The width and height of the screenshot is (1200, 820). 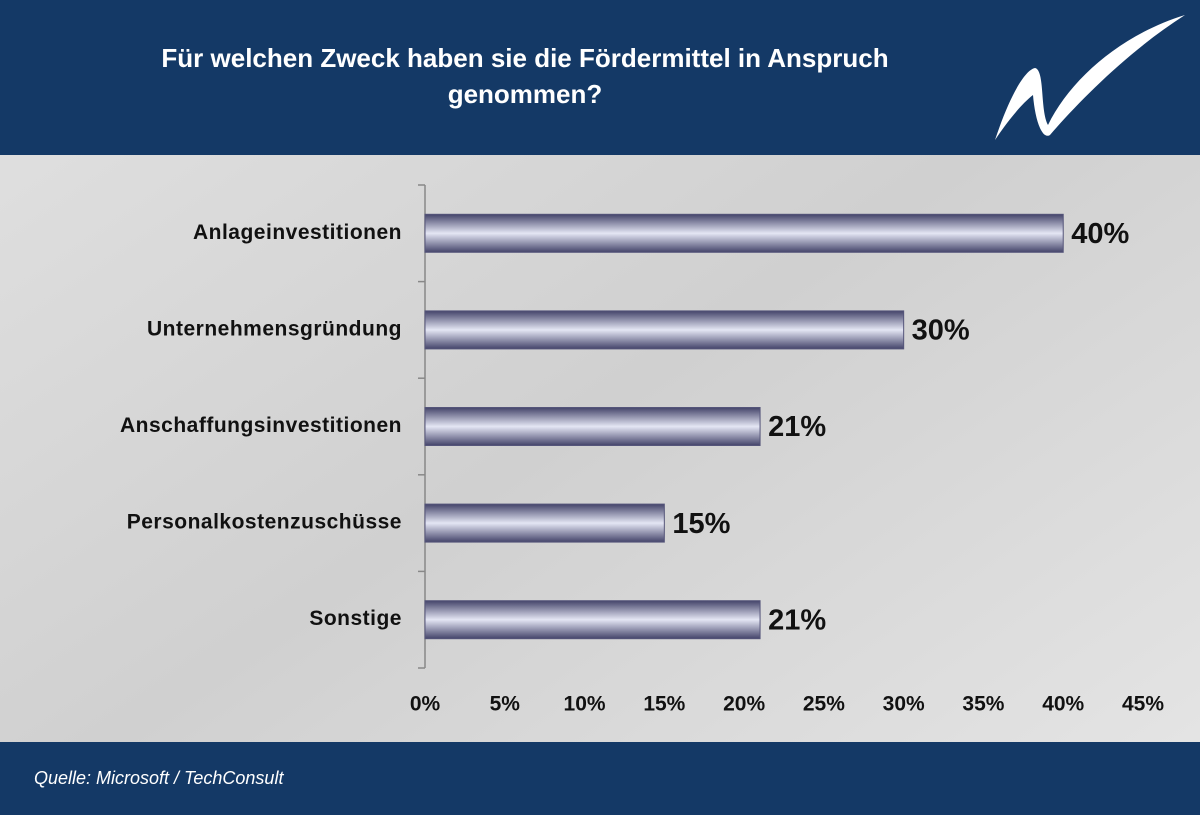 I want to click on data-label: 15%, so click(x=701, y=524).